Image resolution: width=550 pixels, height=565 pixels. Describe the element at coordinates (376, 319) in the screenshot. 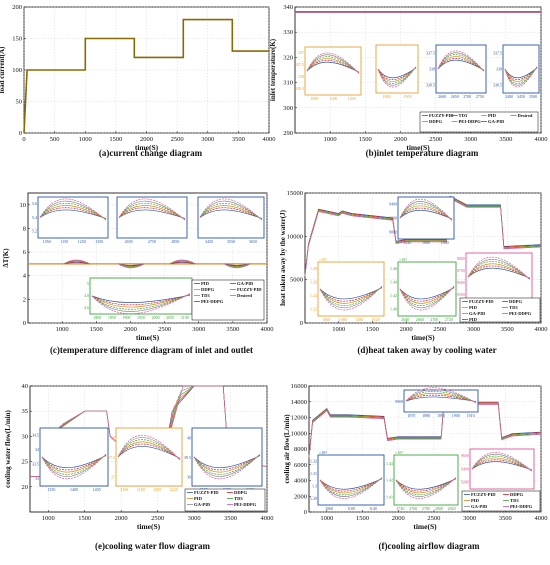

I see `zoom-x-tick-label: 1120` at that location.